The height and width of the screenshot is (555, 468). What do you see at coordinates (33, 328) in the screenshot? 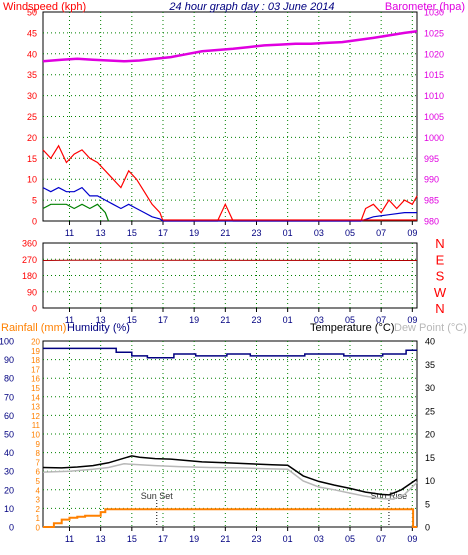
I see `rainfall-axis-label: Rainfall (mm)` at bounding box center [33, 328].